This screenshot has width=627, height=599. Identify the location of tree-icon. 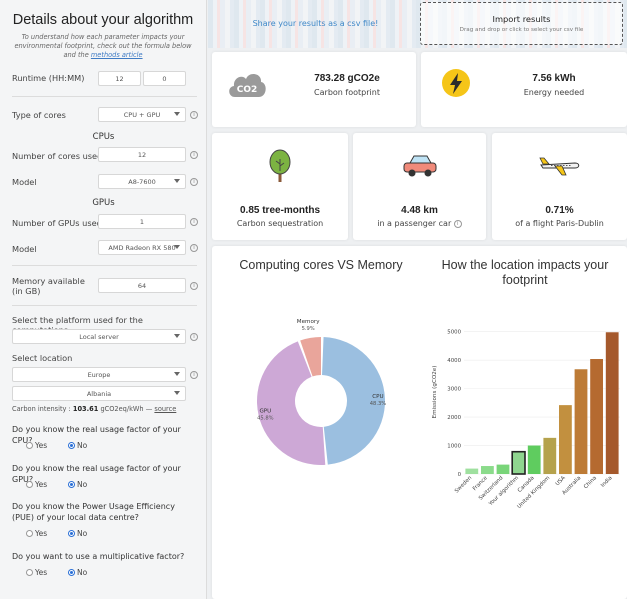
(280, 165).